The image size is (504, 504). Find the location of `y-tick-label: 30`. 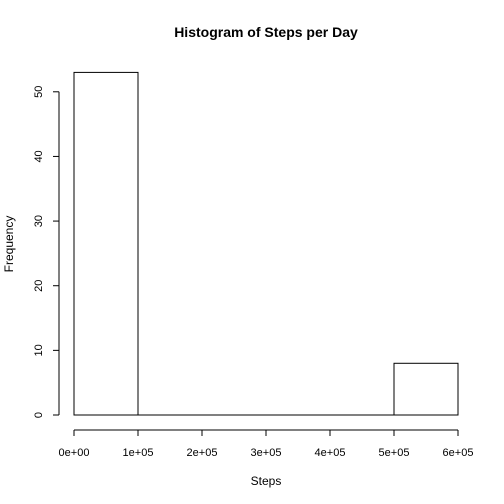

y-tick-label: 30 is located at coordinates (39, 221).